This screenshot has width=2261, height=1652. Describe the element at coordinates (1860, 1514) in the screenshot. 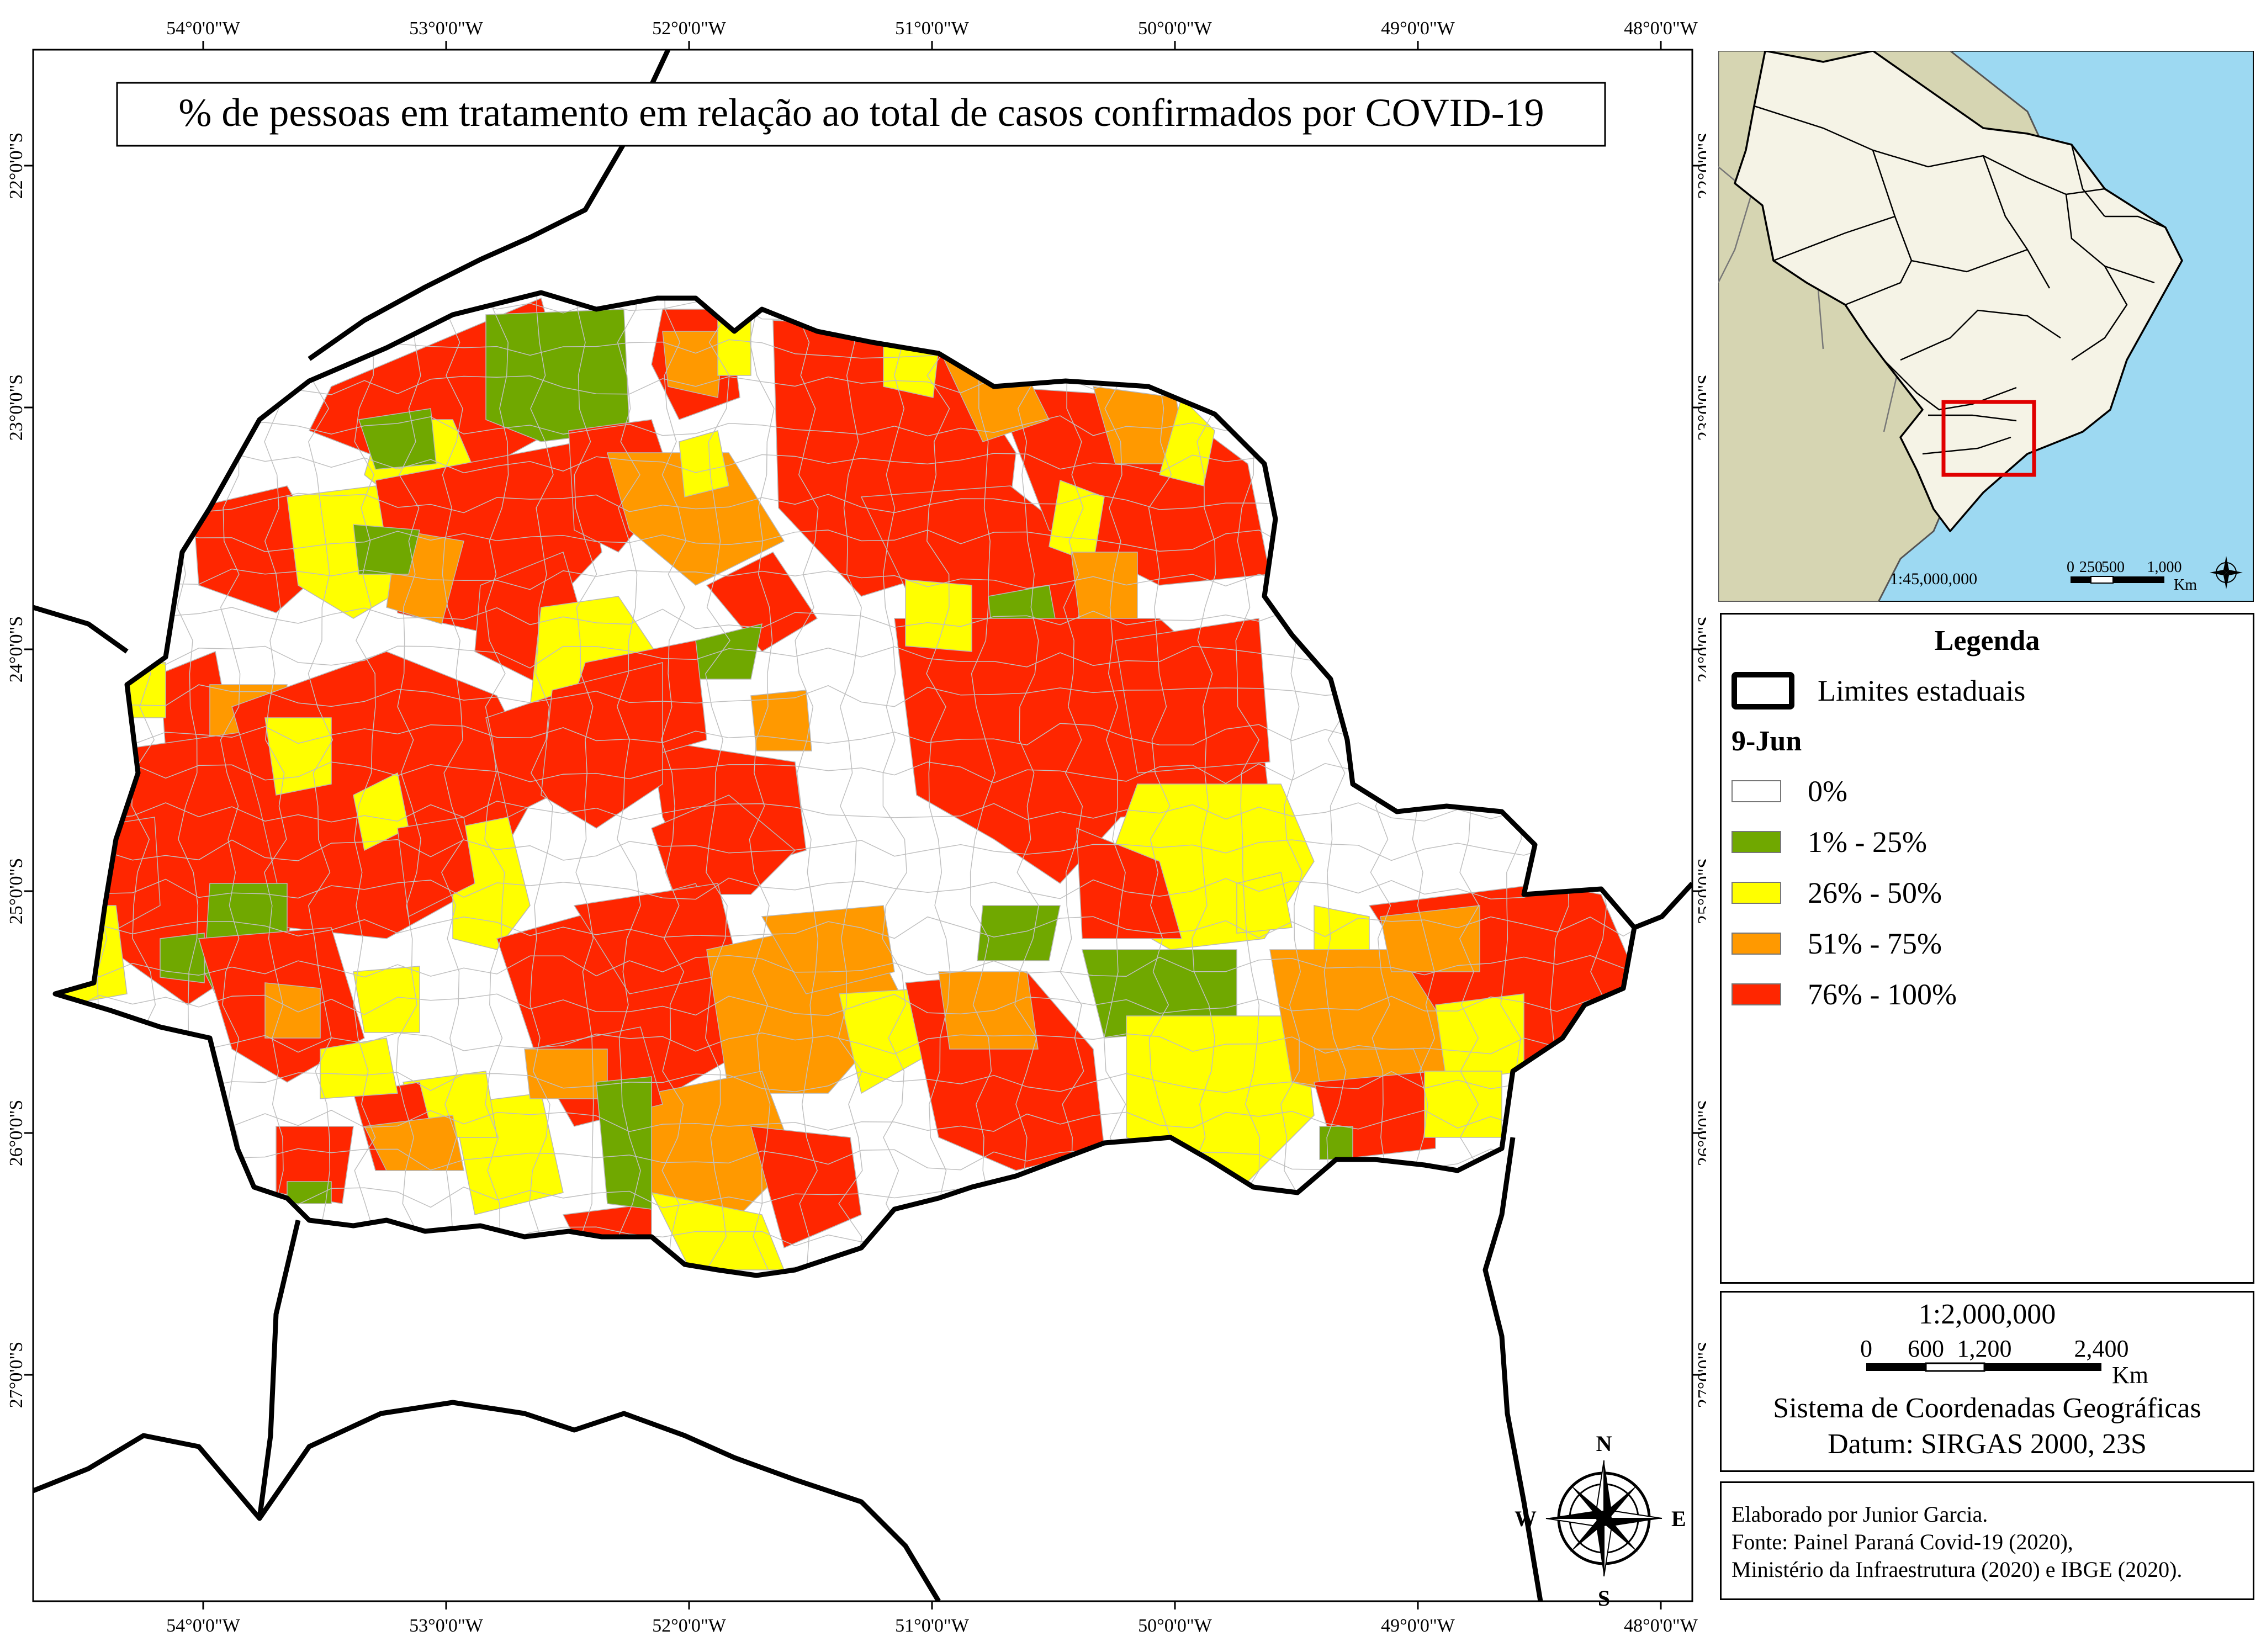

I see `credit-author: Elaborado por Junior Garcia.` at that location.